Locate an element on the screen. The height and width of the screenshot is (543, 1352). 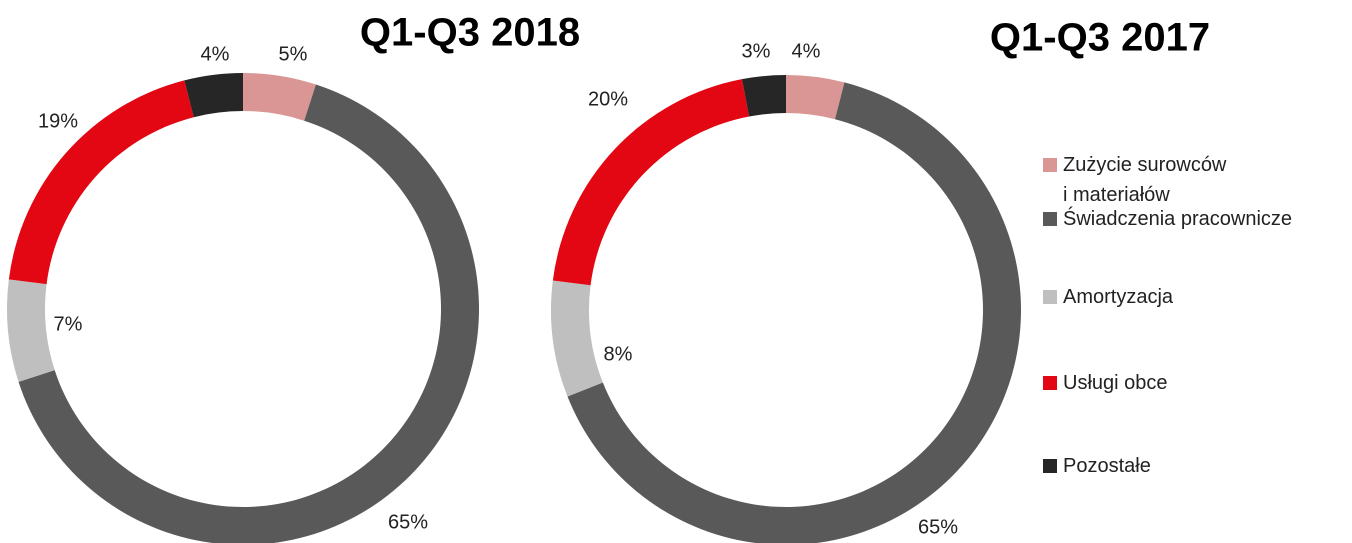
data-label: 7% is located at coordinates (68, 324).